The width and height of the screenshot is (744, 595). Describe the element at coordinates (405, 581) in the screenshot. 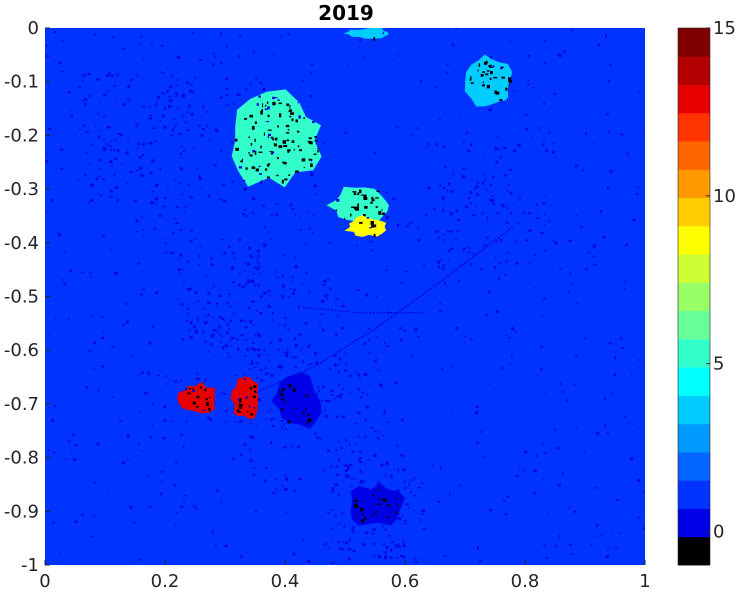

I see `x-tick-label: 0.6` at that location.